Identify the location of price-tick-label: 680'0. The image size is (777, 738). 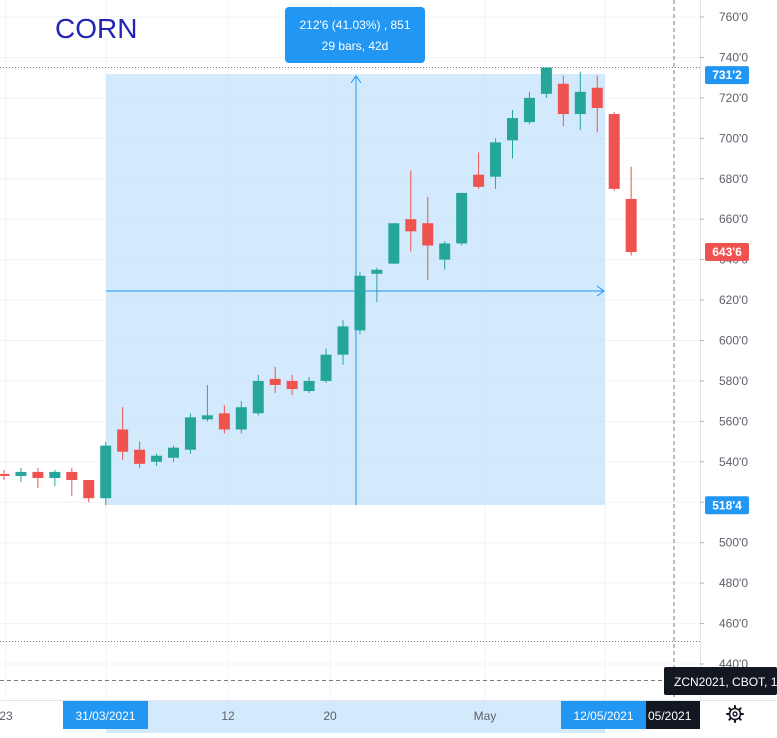
(733, 179).